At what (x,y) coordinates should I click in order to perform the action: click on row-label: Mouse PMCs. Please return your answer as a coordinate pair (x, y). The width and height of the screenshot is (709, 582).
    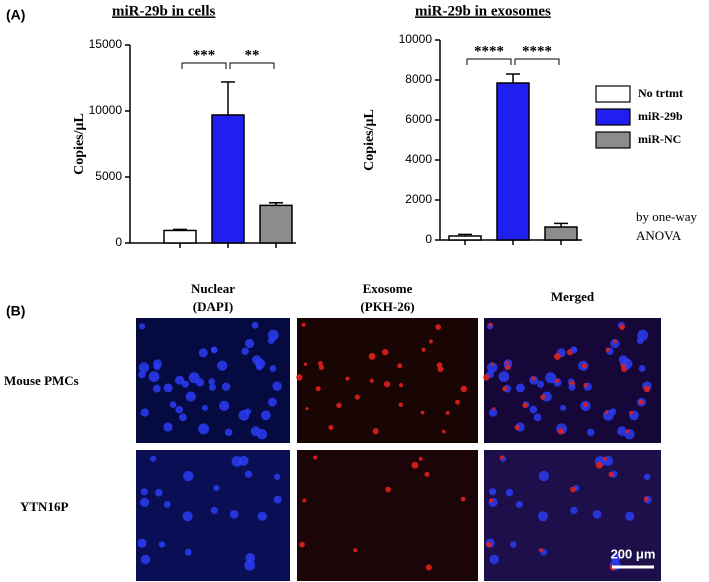
    Looking at the image, I should click on (41, 380).